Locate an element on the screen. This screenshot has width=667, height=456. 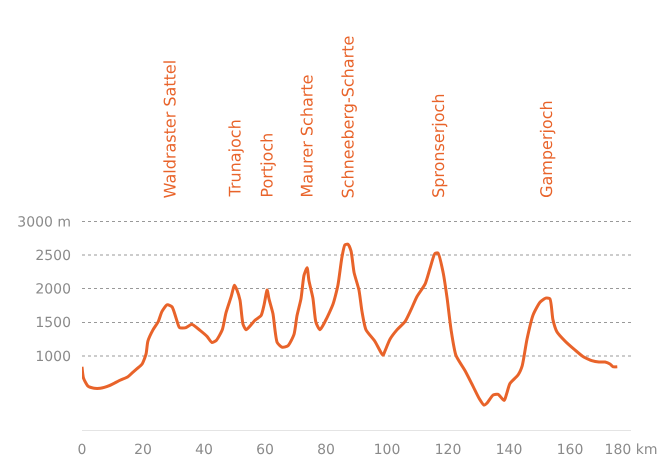
text: Spronserjoch is located at coordinates (438, 146).